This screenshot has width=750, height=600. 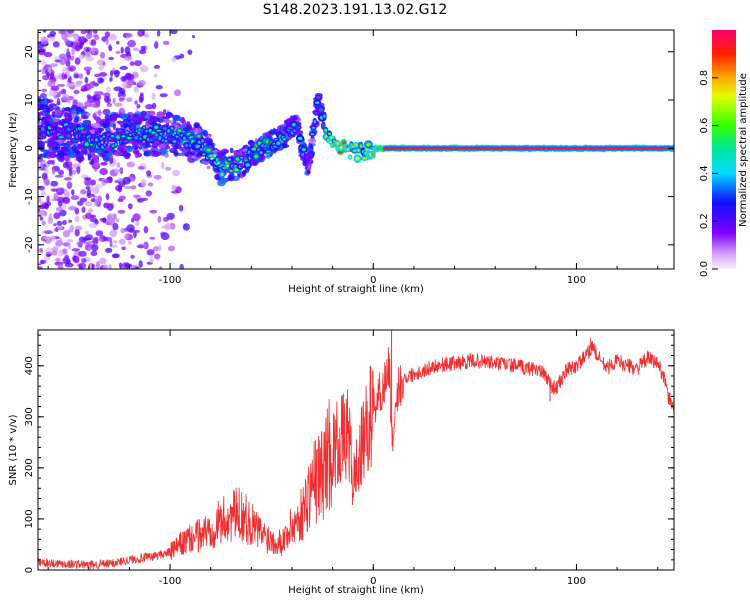 What do you see at coordinates (356, 289) in the screenshot?
I see `spectrogram-x-label: Height of straight line (km)` at bounding box center [356, 289].